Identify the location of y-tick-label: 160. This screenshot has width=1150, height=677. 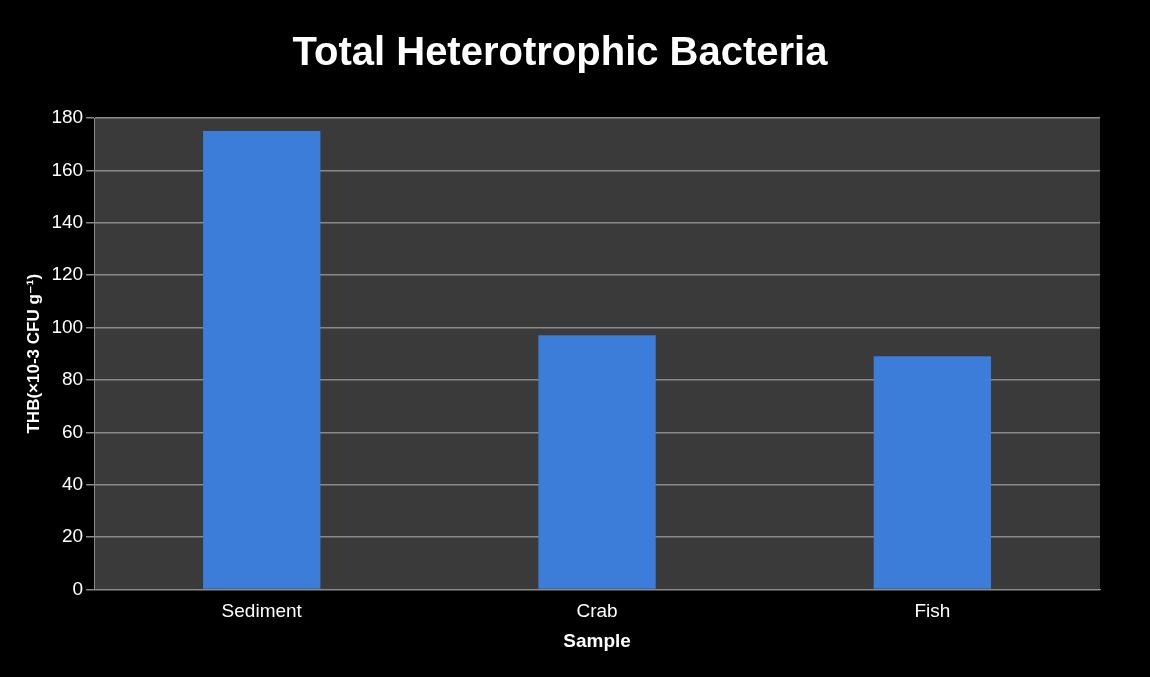
(67, 169).